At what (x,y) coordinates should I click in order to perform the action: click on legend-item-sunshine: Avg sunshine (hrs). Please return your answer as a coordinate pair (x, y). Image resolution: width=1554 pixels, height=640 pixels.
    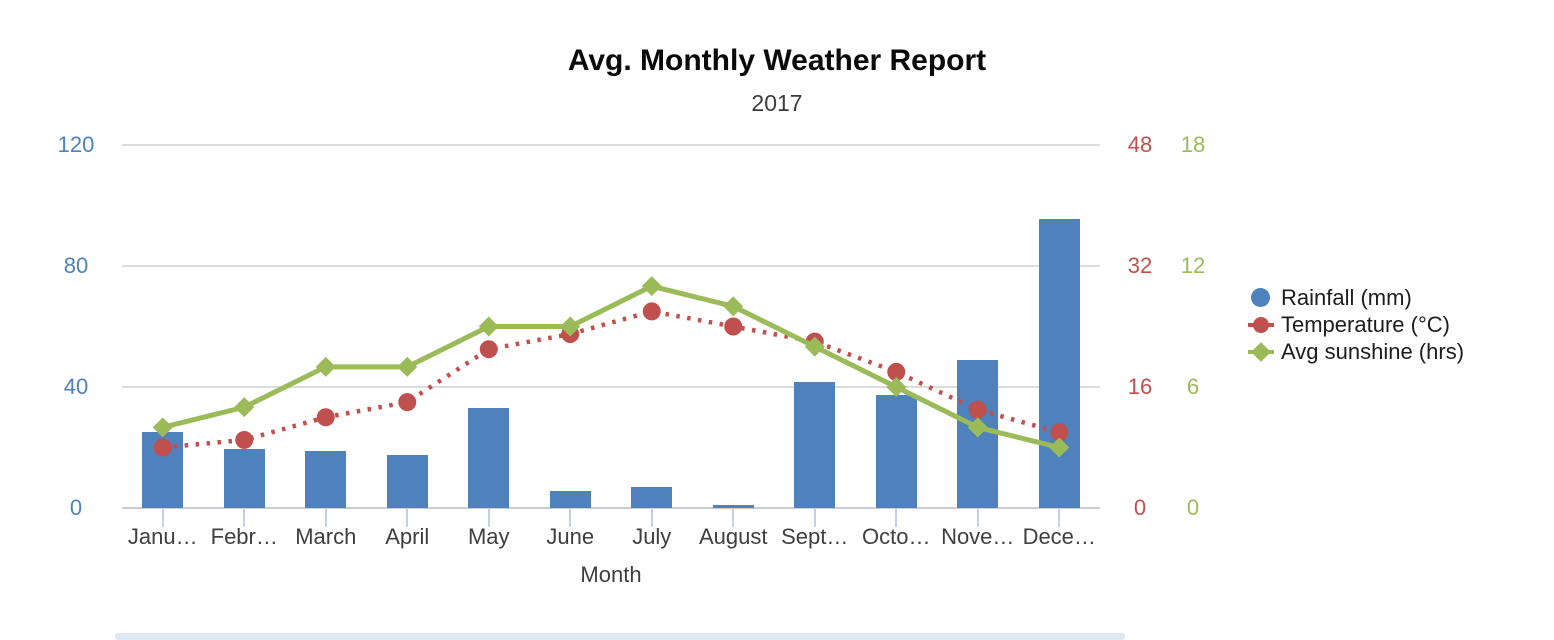
    Looking at the image, I should click on (1356, 351).